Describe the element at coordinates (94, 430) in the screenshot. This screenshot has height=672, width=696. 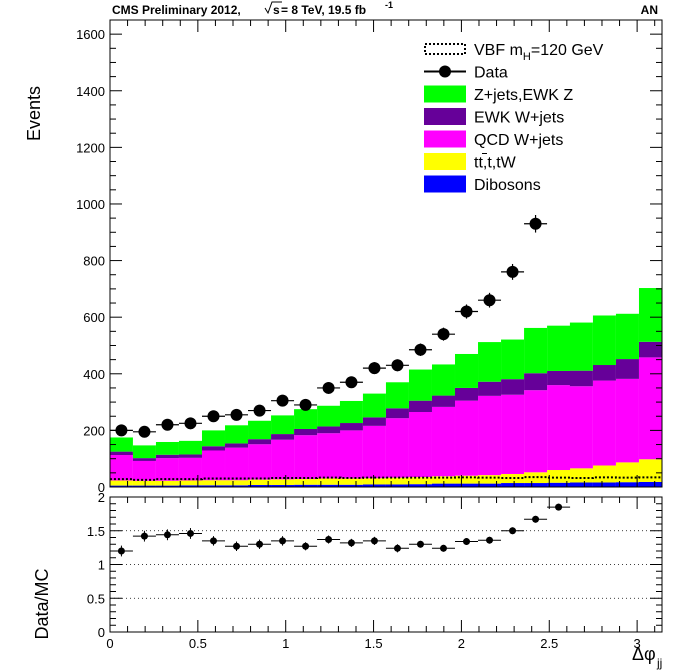
I see `main-y-tick-label: 200` at that location.